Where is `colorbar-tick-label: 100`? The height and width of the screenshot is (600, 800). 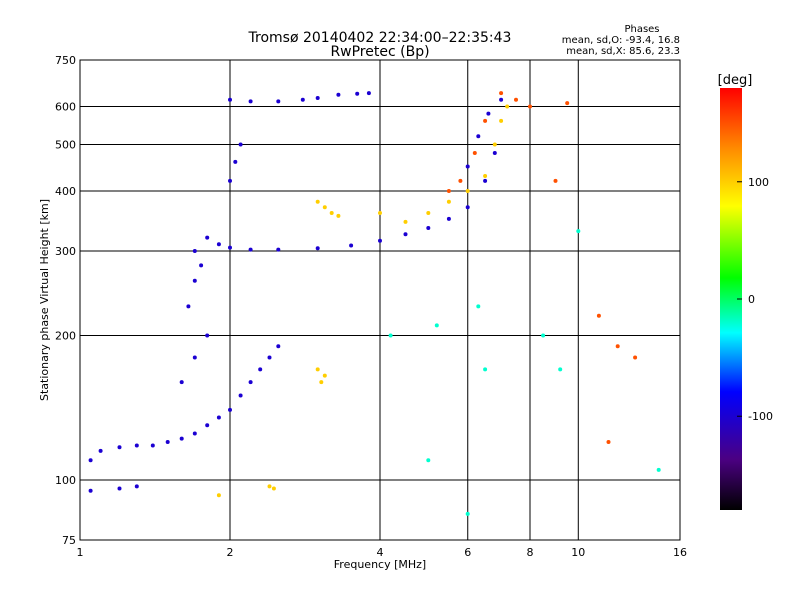 colorbar-tick-label: 100 is located at coordinates (758, 182).